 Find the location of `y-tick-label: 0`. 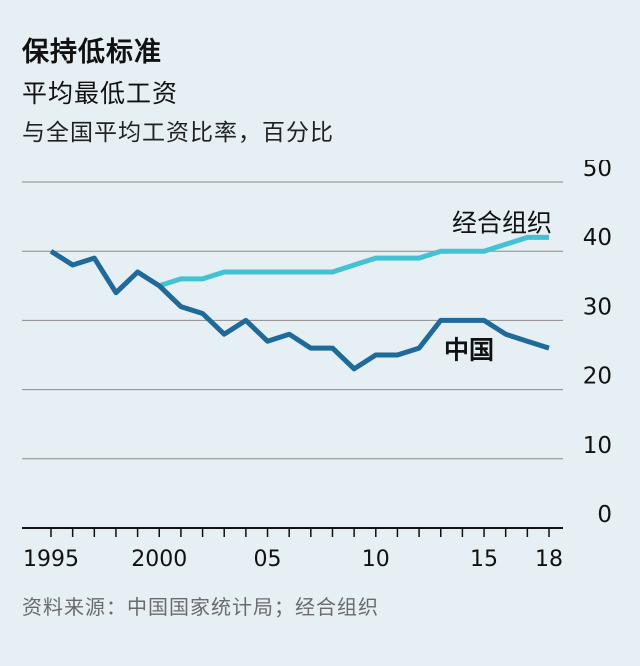

y-tick-label: 0 is located at coordinates (604, 515).